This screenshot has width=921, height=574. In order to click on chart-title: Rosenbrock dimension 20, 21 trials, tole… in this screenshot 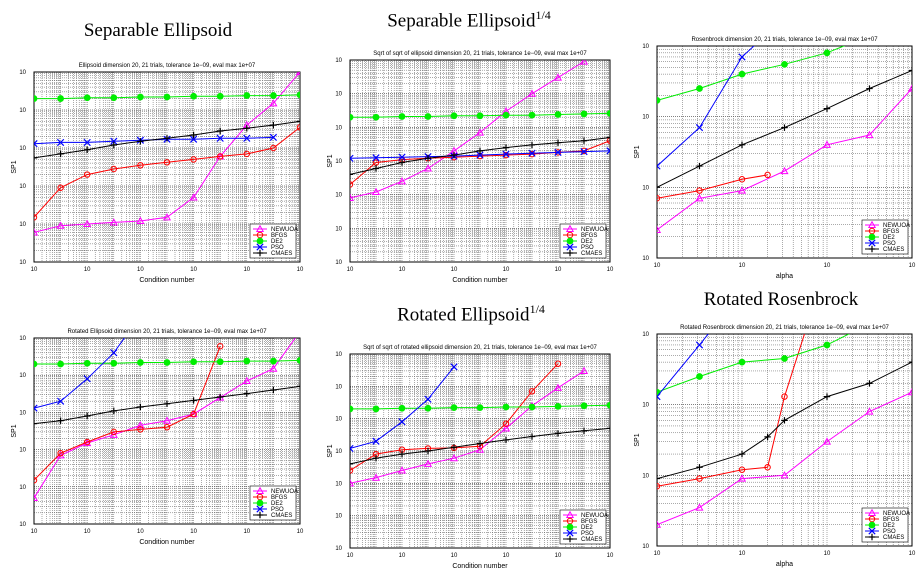, I will do `click(784, 40)`.